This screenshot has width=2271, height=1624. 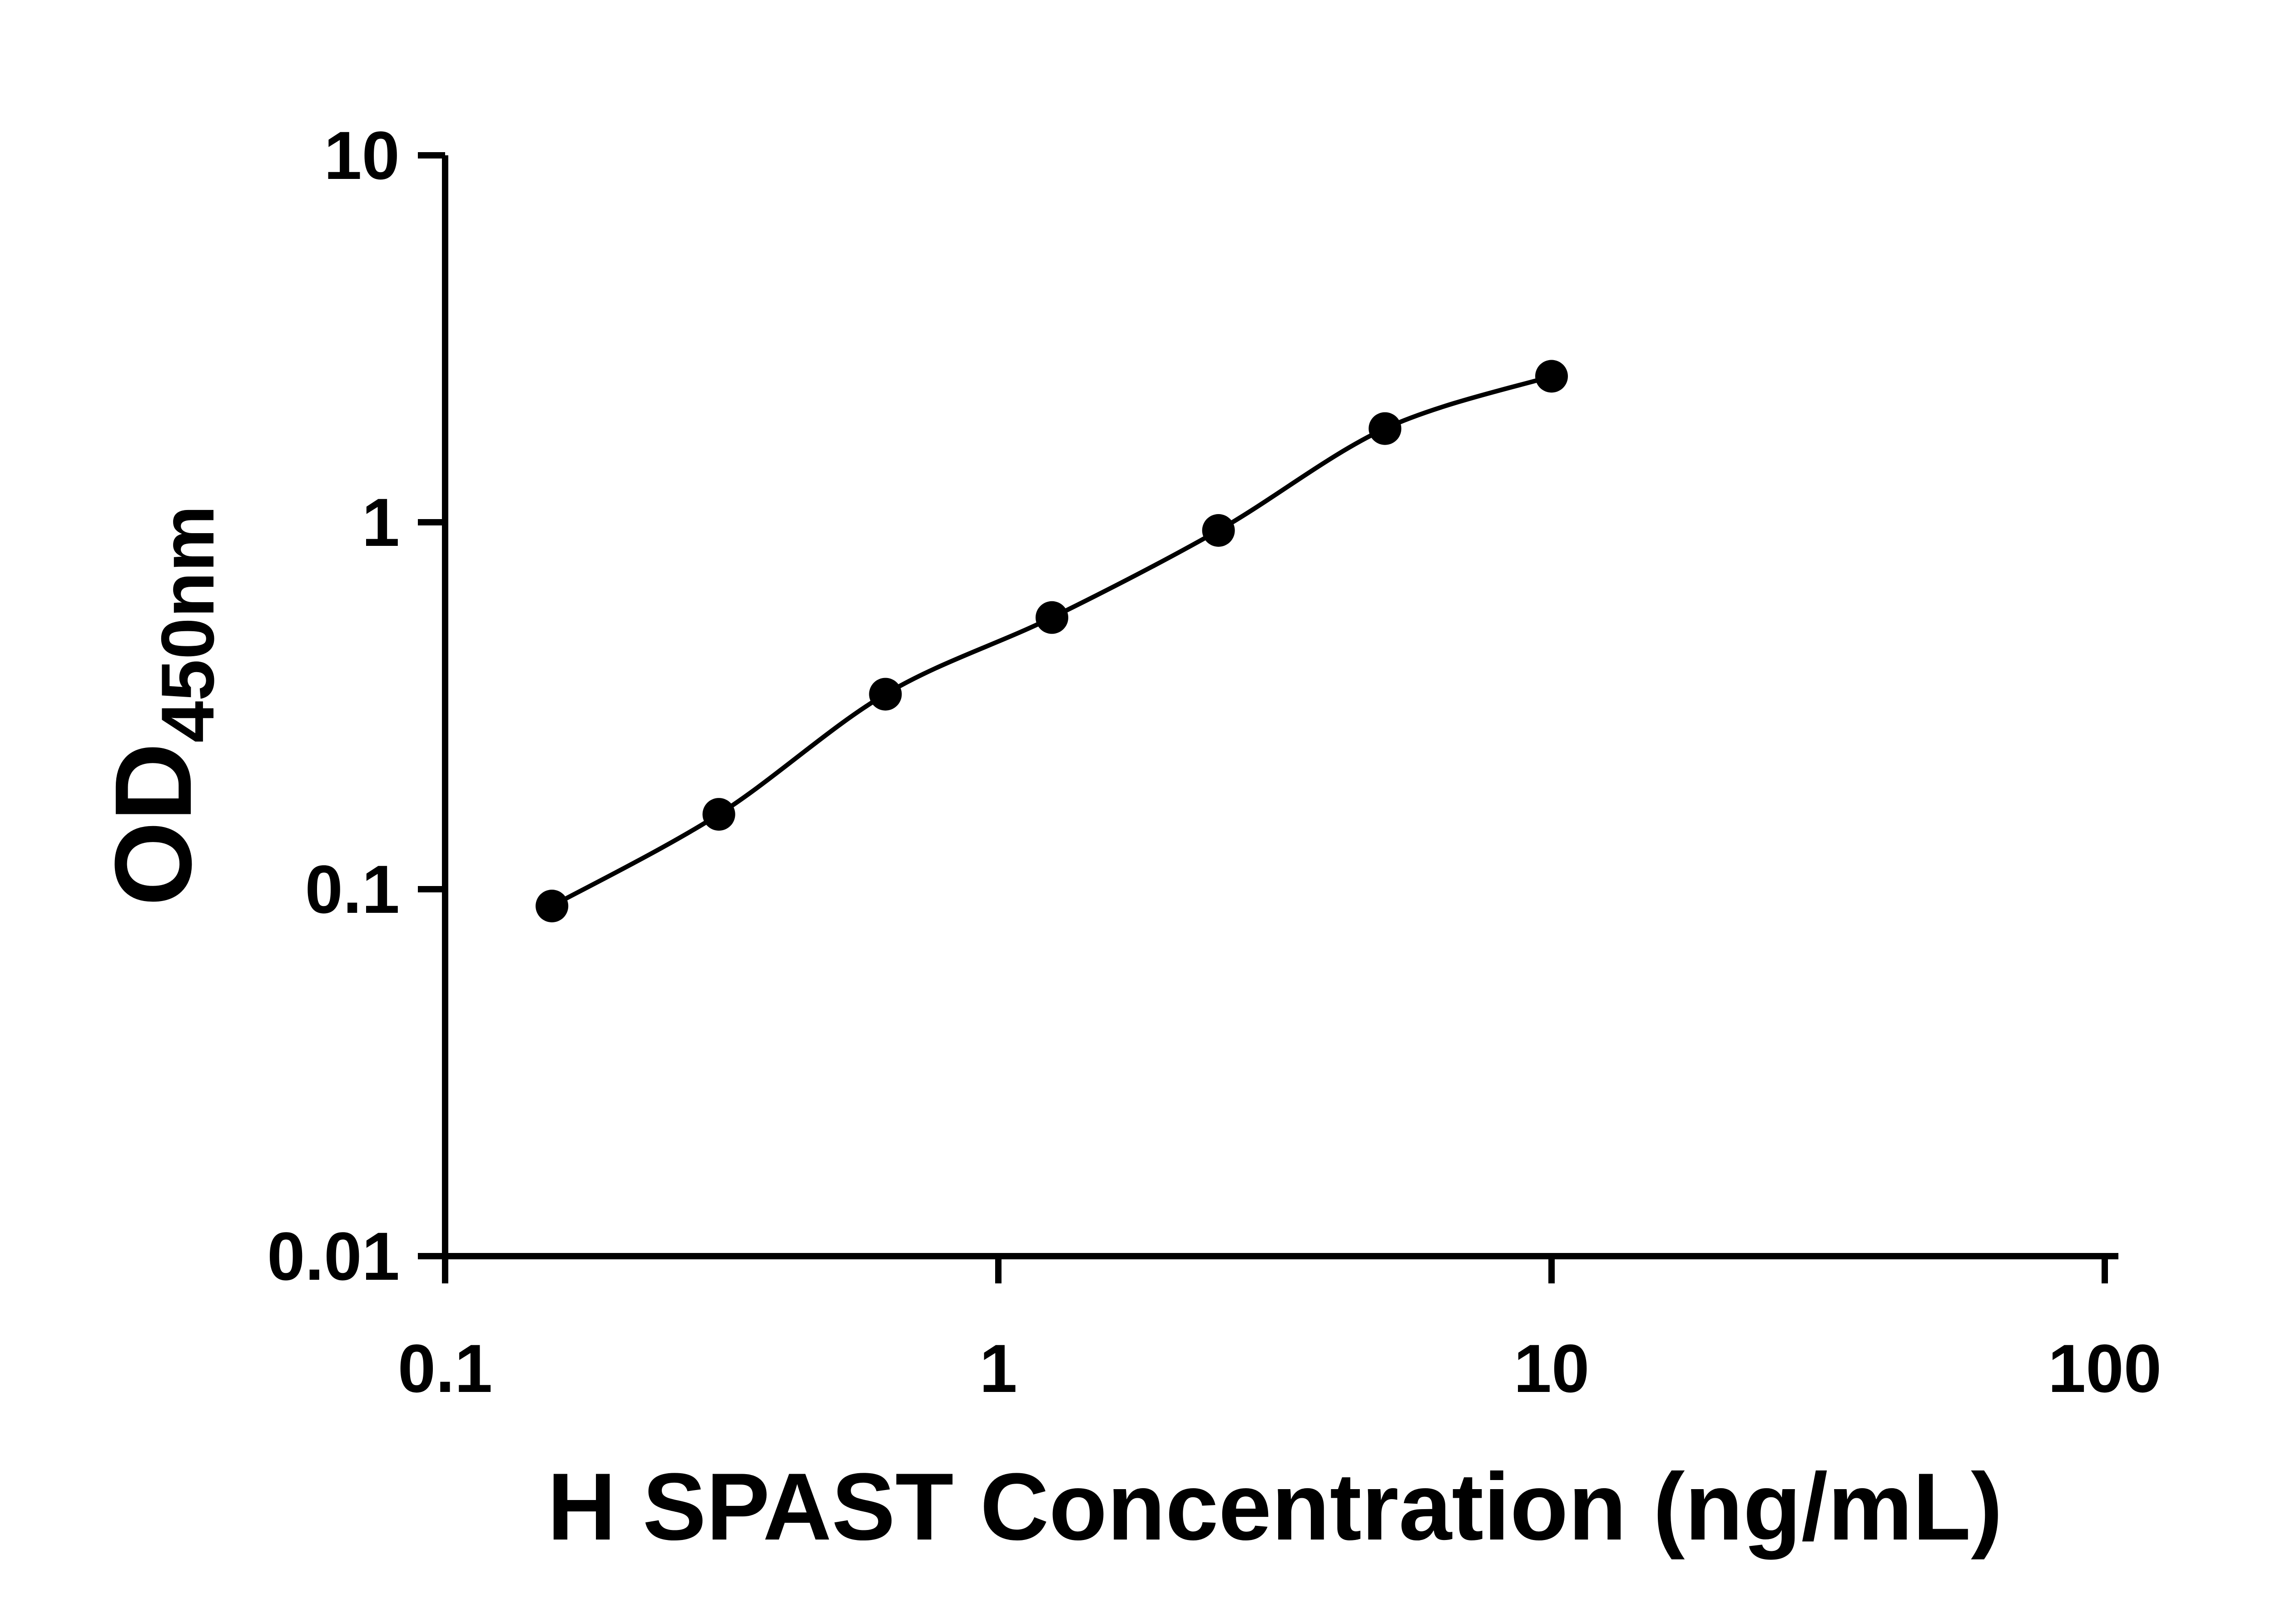 What do you see at coordinates (445, 1368) in the screenshot?
I see `x-axis-tick-label: 0.1` at bounding box center [445, 1368].